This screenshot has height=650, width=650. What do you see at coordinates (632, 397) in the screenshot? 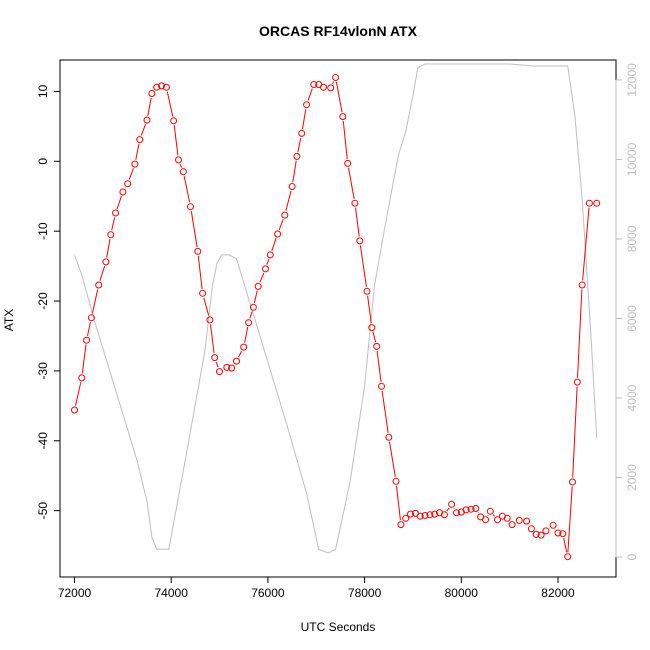
I see `y2-tick-label: 4000` at bounding box center [632, 397].